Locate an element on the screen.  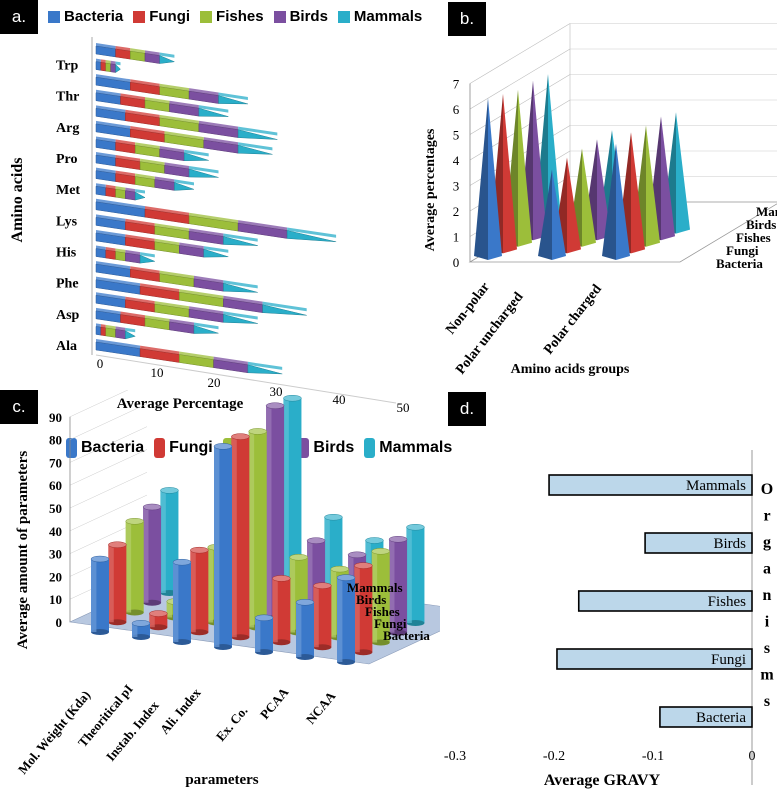
cyl-c-ali-index-birds-hl is located at coordinates (269, 511).